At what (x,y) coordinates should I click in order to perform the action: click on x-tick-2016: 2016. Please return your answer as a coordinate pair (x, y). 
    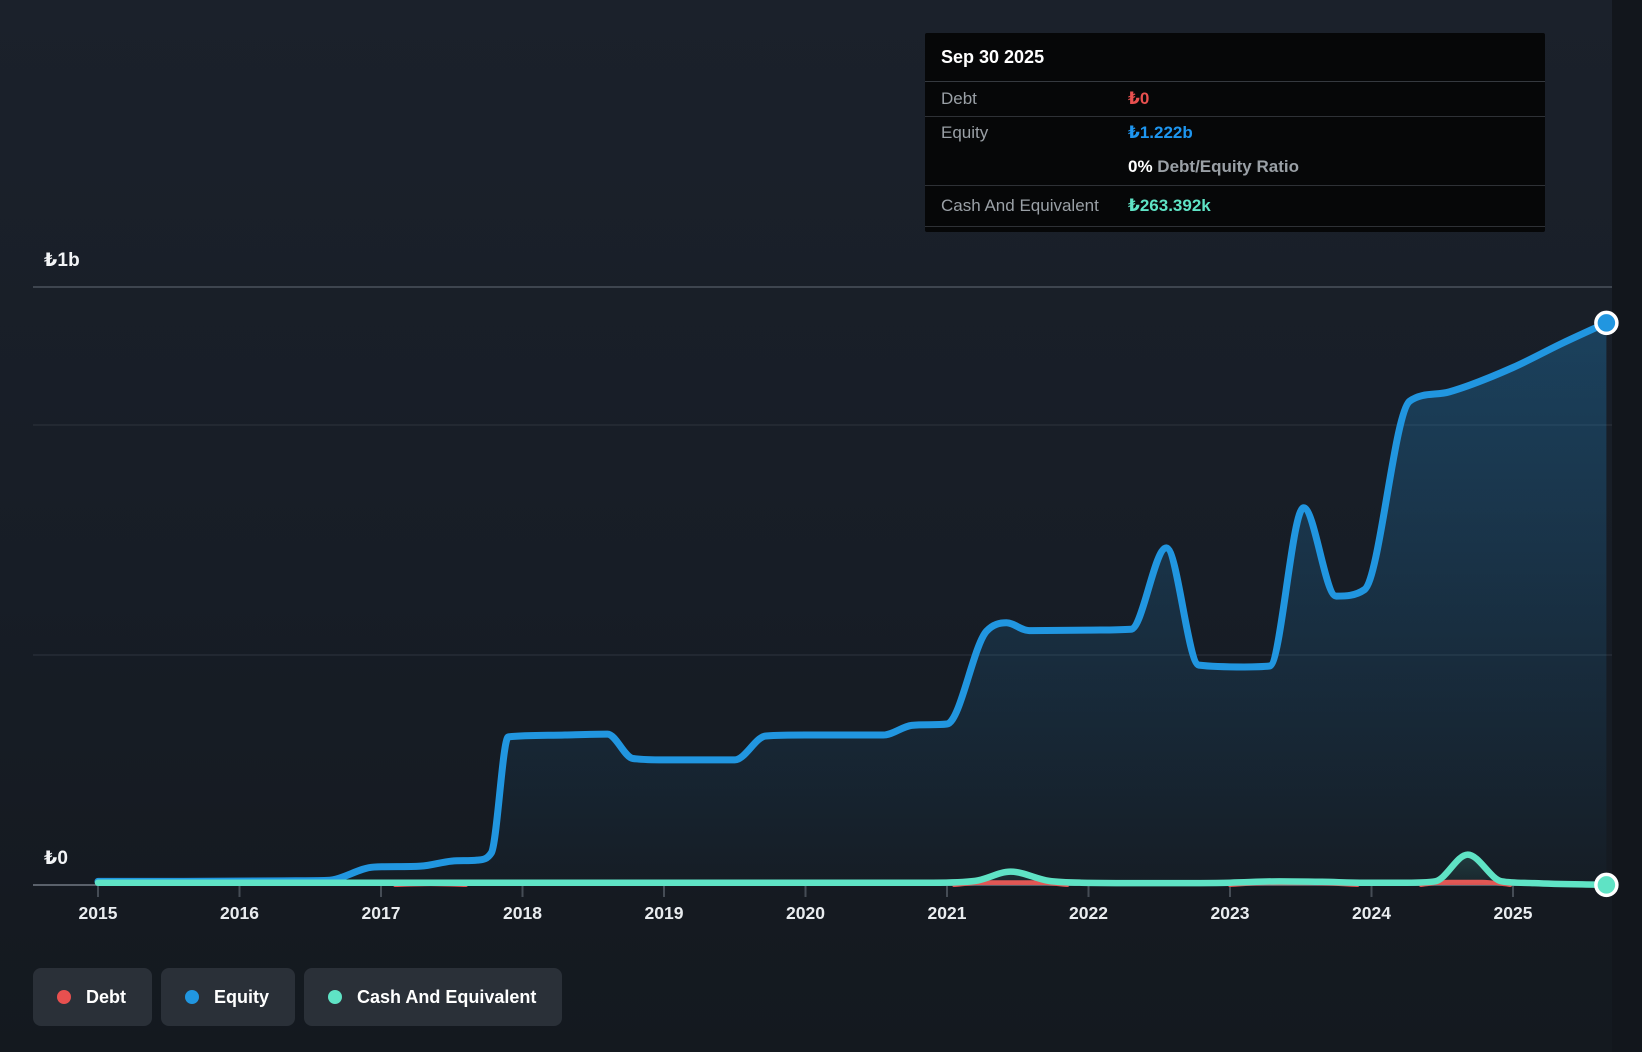
    Looking at the image, I should click on (239, 913).